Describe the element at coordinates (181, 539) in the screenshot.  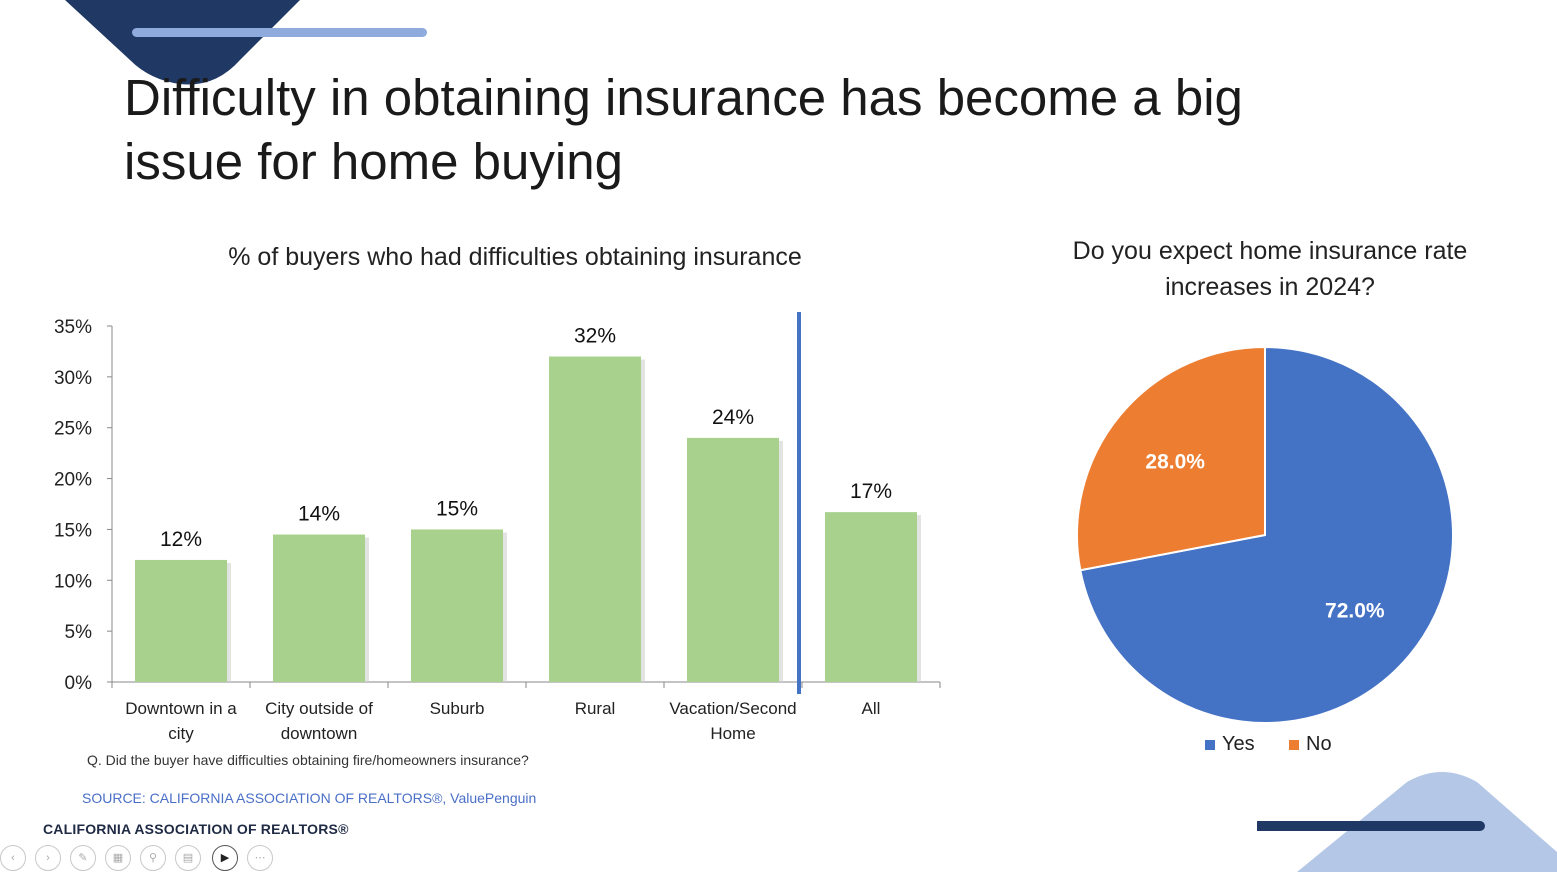
I see `bar-data-label: 12%` at that location.